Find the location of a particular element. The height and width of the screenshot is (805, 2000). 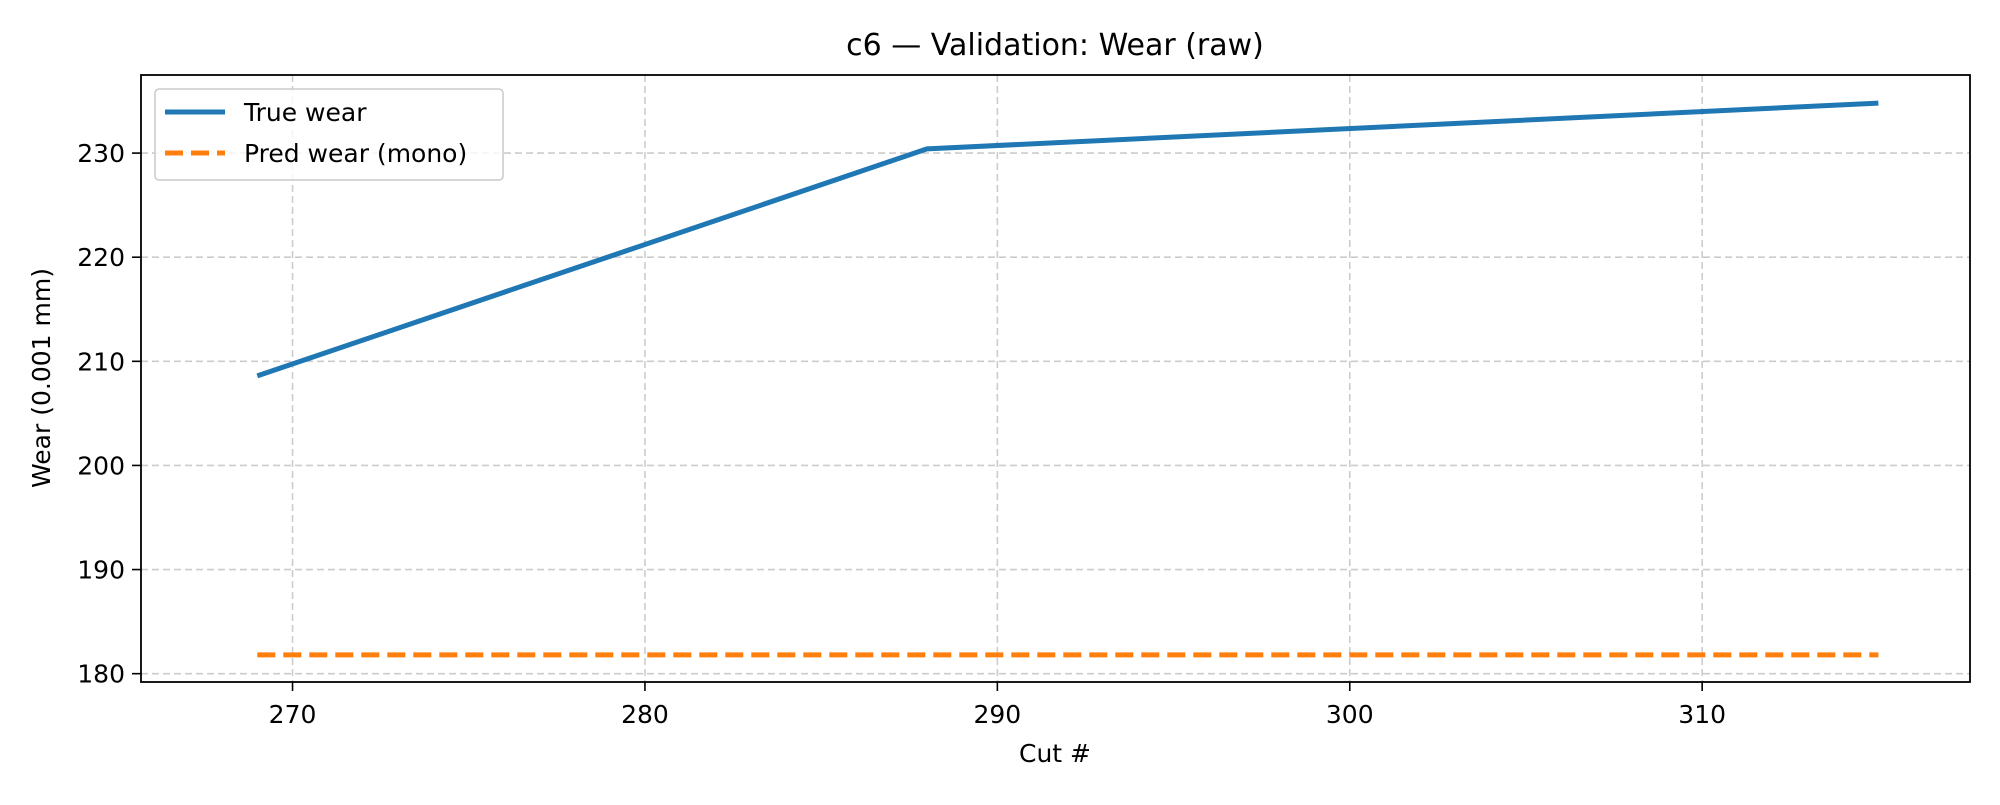

x-tick-label: 280 is located at coordinates (645, 714).